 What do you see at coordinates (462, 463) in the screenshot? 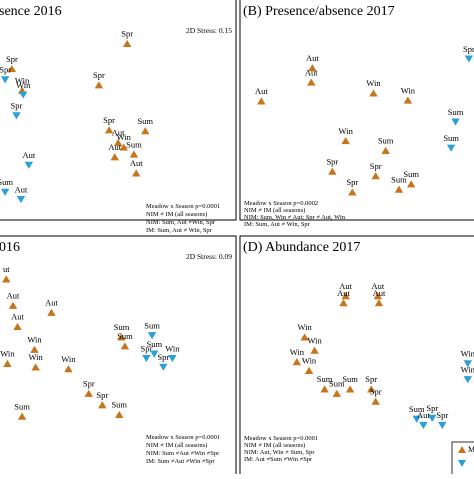
I see `legend-im-marker` at bounding box center [462, 463].